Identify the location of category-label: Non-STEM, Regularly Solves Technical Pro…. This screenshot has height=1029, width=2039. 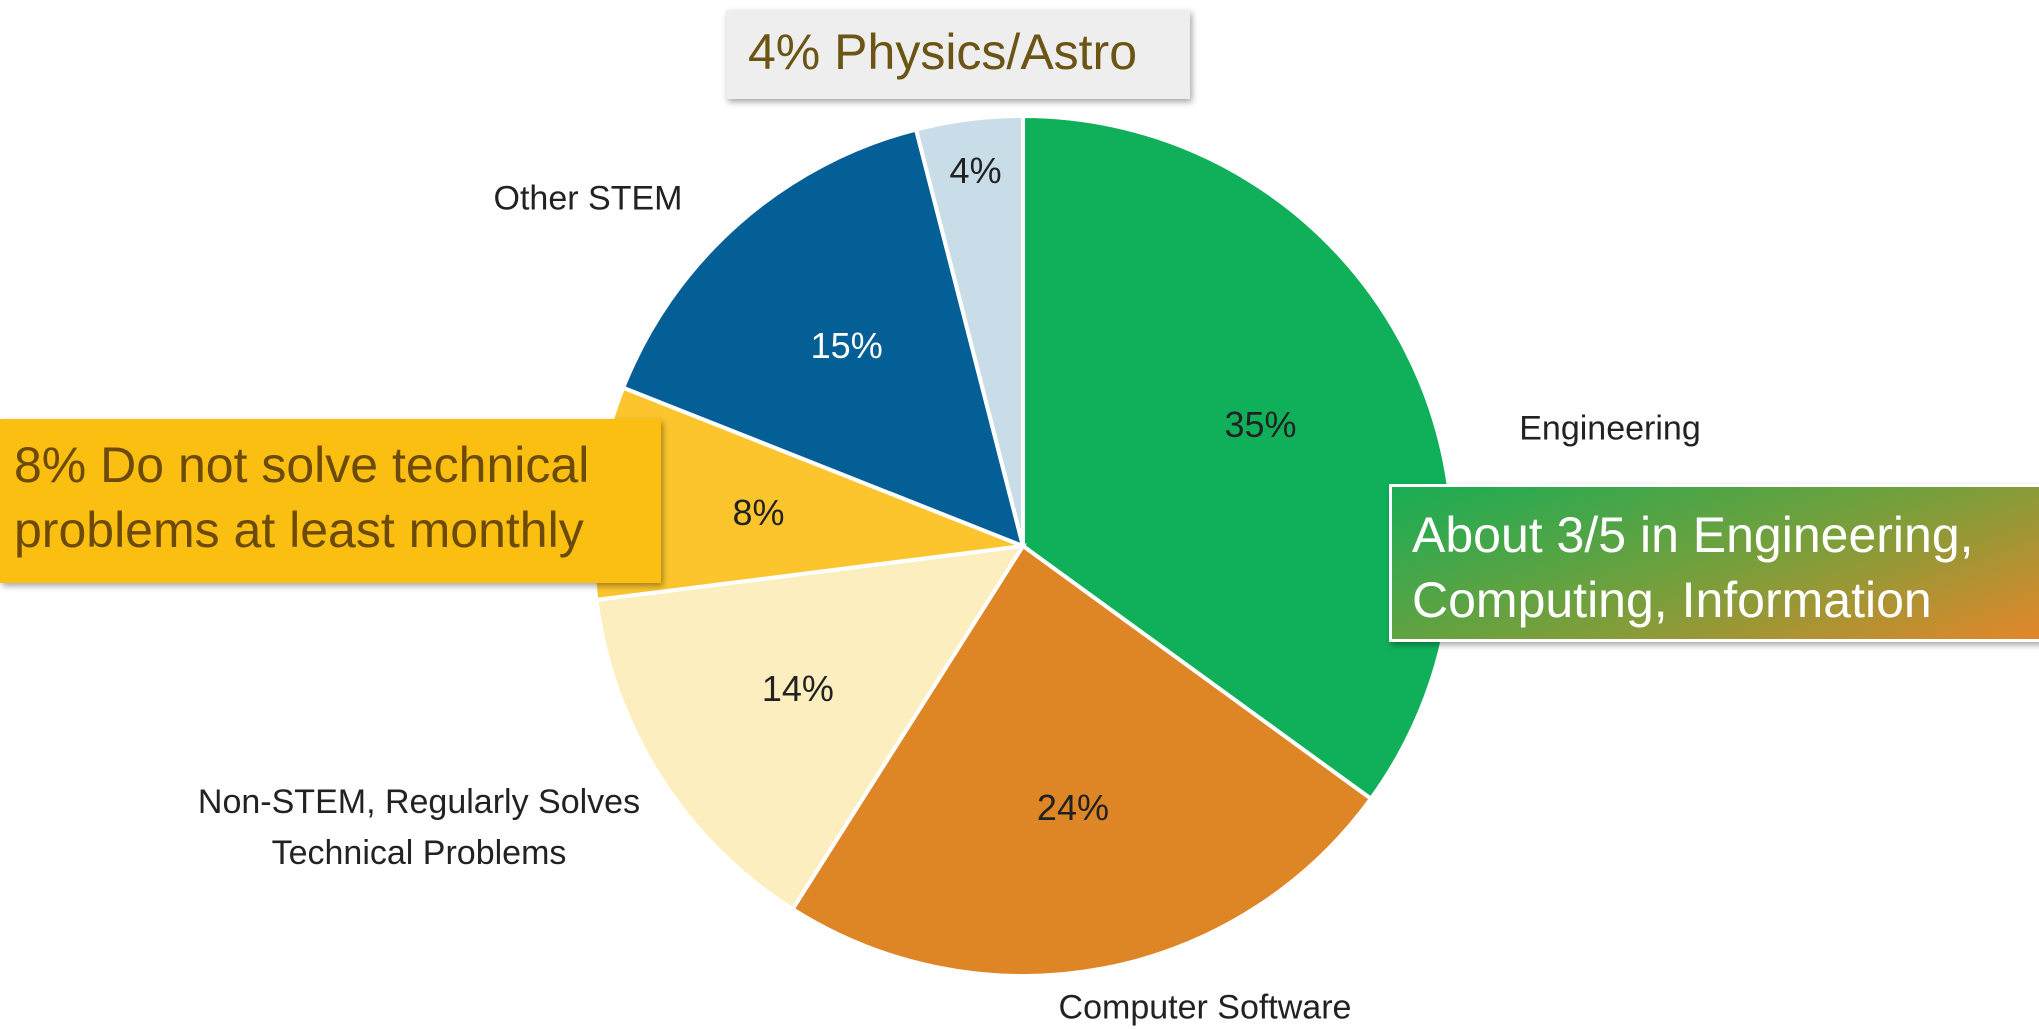
(419, 827).